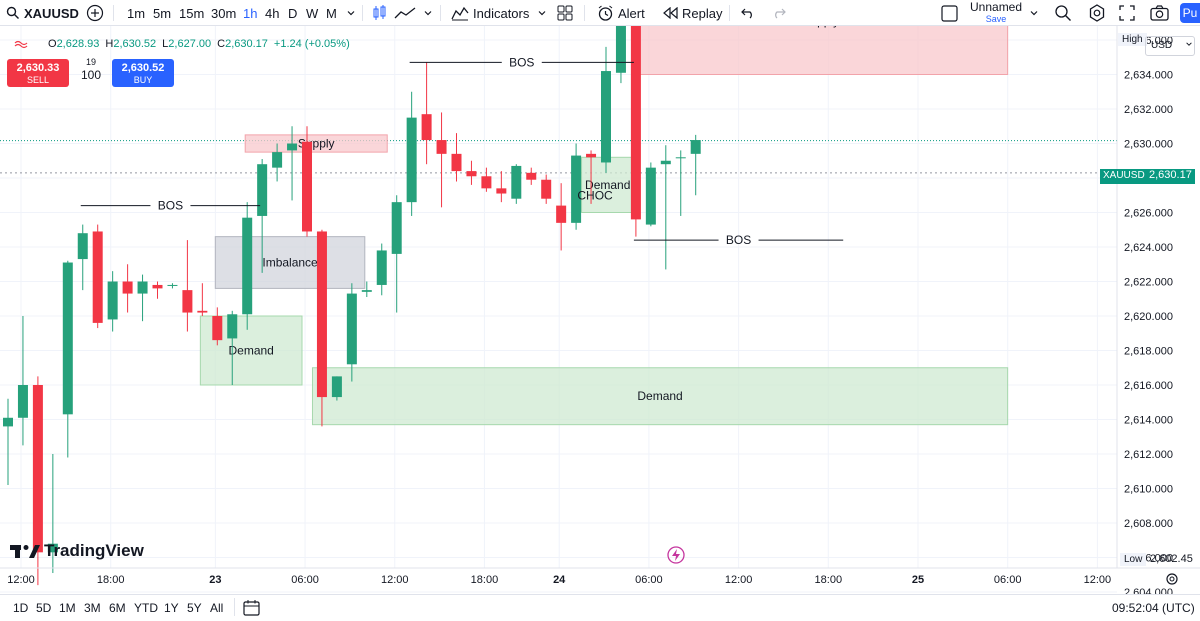 This screenshot has height=621, width=1200. I want to click on symbol-search: XAUUSD, so click(42, 13).